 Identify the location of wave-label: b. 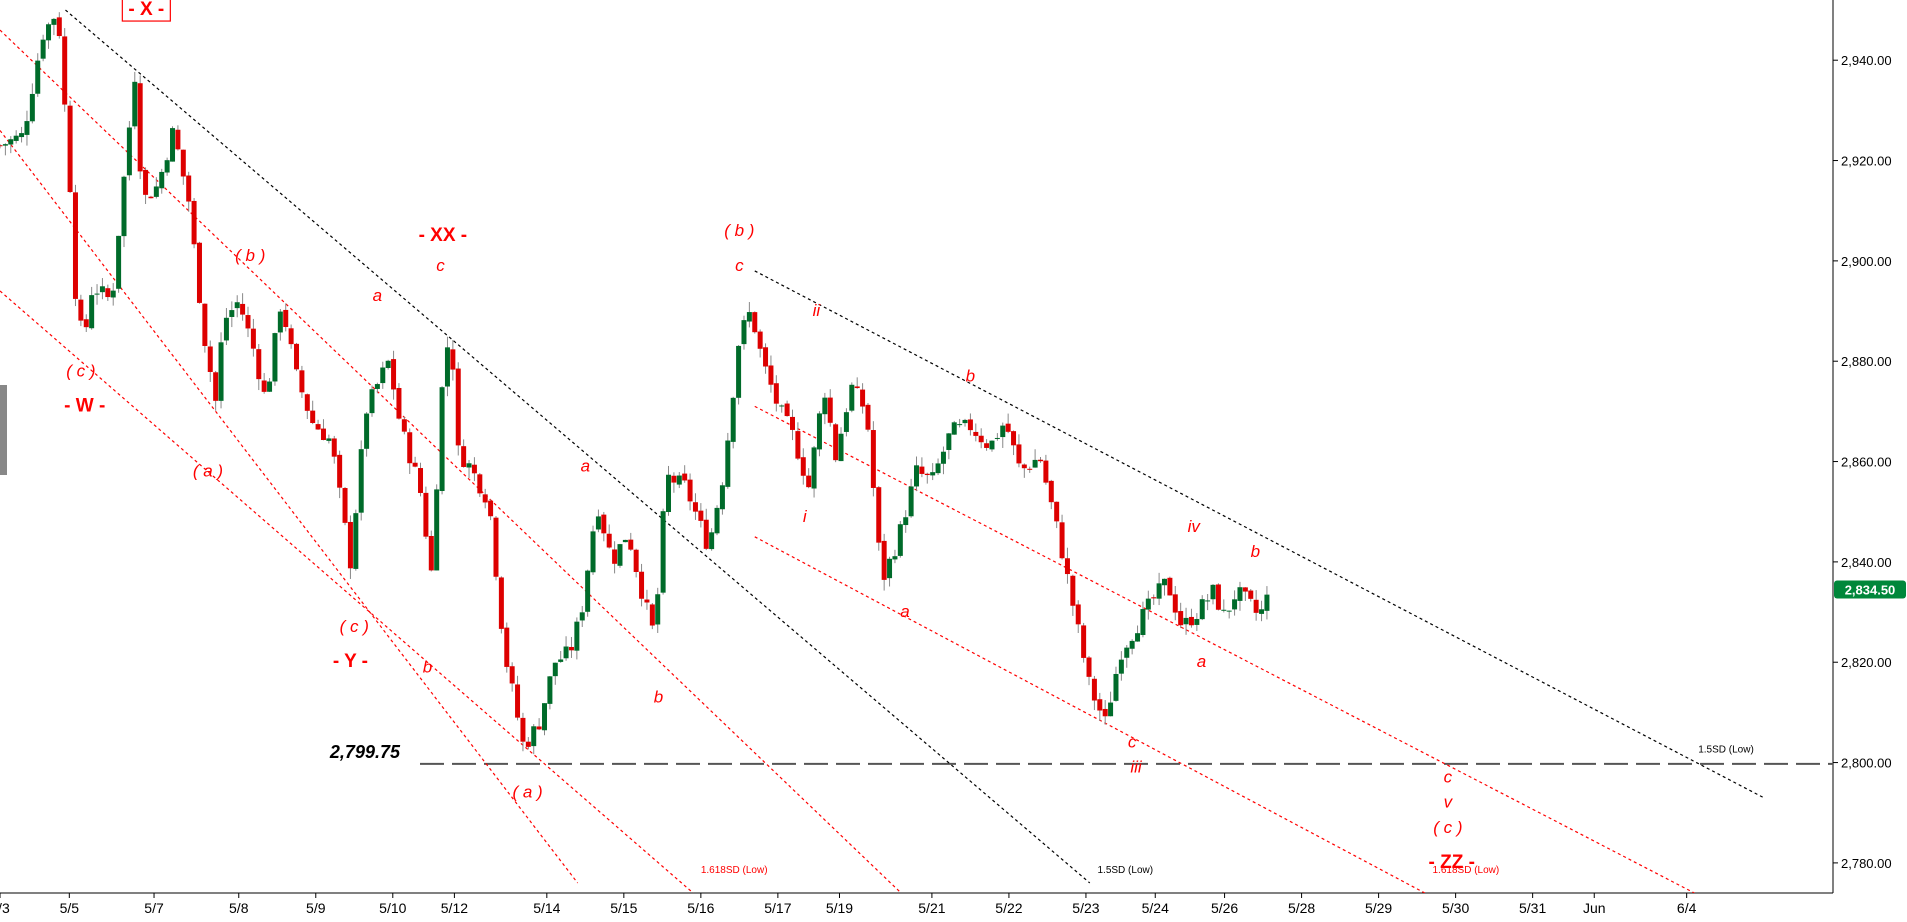
(970, 375).